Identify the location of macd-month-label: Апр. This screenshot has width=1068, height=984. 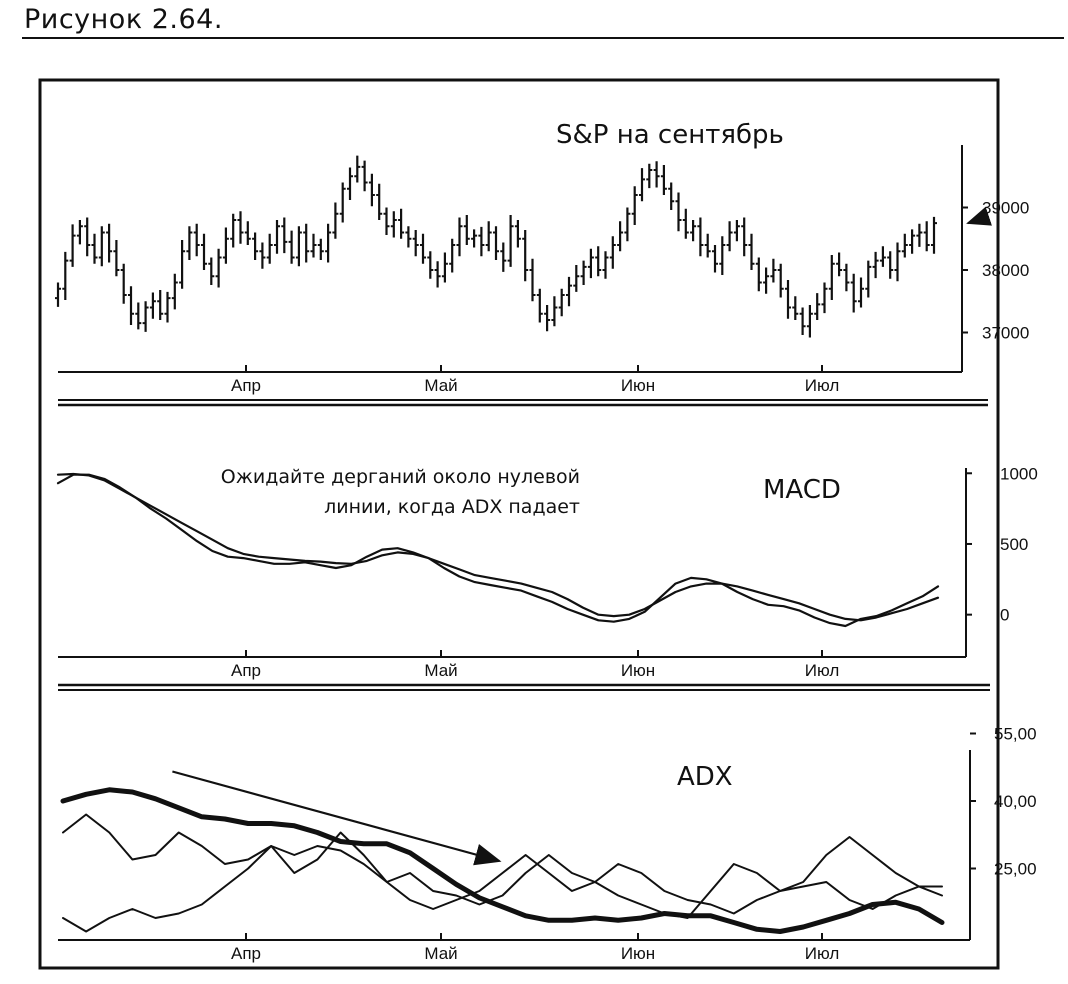
(246, 670).